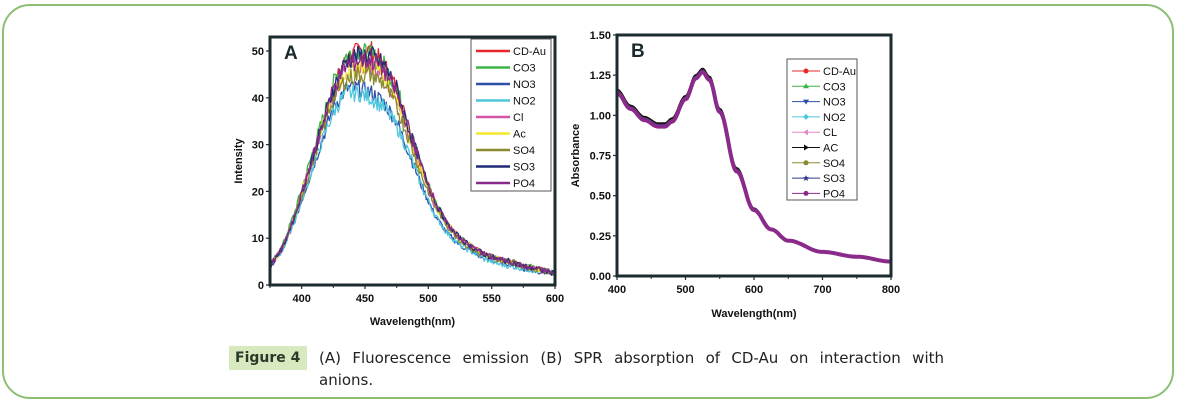 Image resolution: width=1178 pixels, height=403 pixels. I want to click on y-tick-label: 0.25, so click(600, 237).